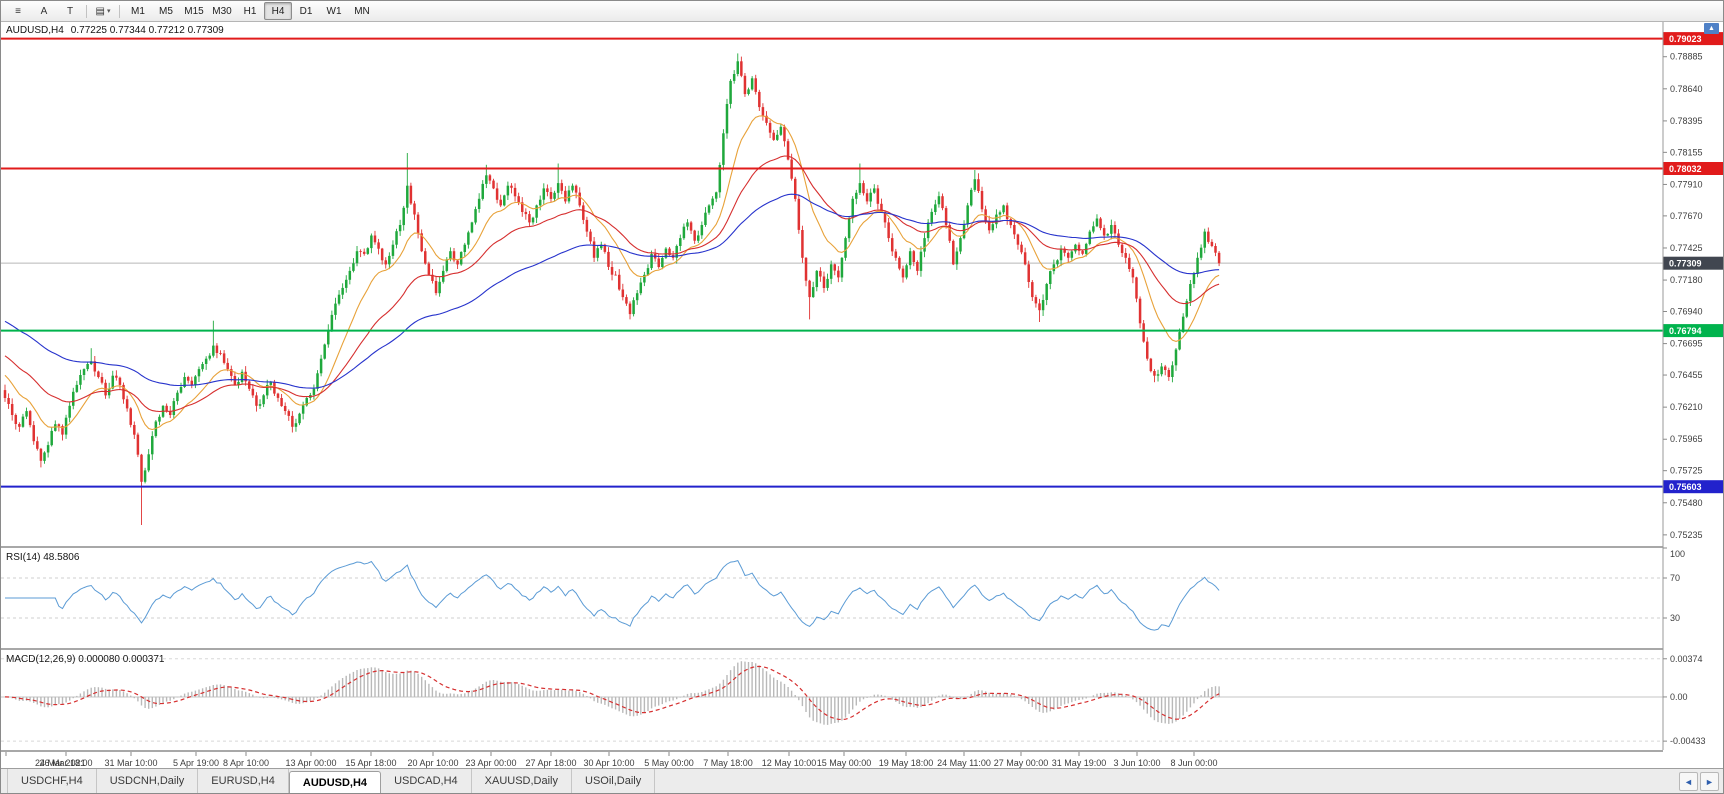 The height and width of the screenshot is (794, 1724). What do you see at coordinates (964, 763) in the screenshot?
I see `svg-text: 24 May 11:00` at bounding box center [964, 763].